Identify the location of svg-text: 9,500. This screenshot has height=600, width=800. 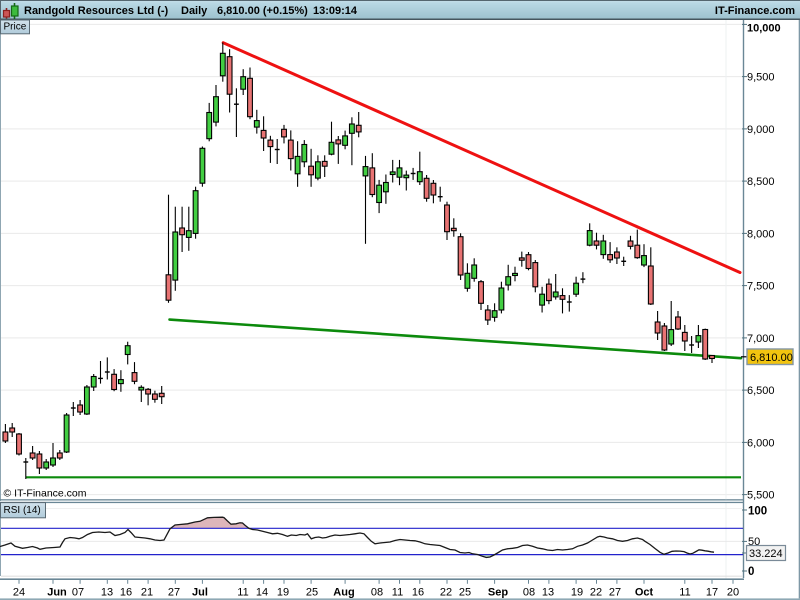
(761, 78).